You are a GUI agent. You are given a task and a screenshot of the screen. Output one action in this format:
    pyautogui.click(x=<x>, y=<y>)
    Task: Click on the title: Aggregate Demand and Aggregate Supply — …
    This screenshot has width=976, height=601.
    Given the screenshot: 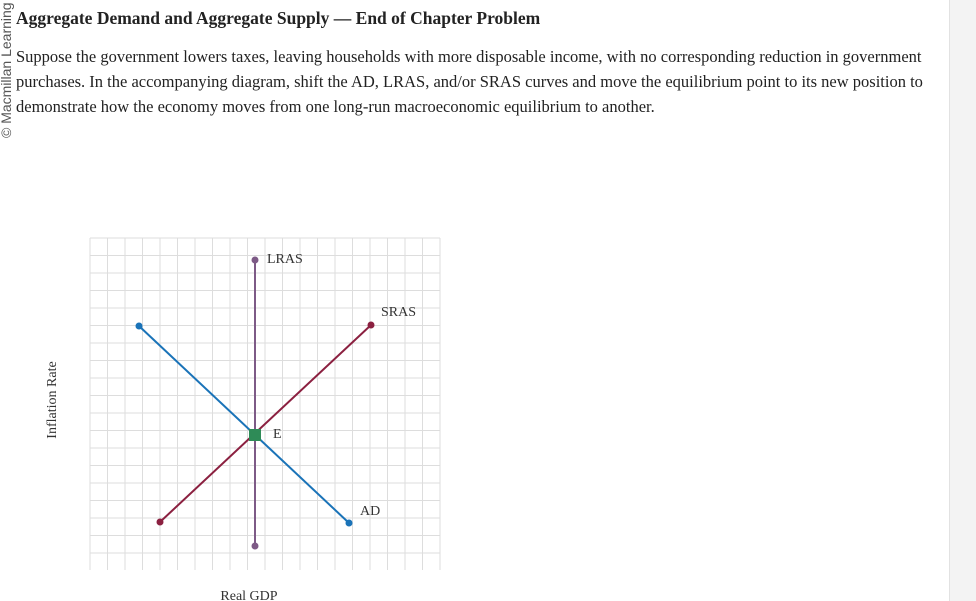 What is the action you would take?
    pyautogui.click(x=278, y=18)
    